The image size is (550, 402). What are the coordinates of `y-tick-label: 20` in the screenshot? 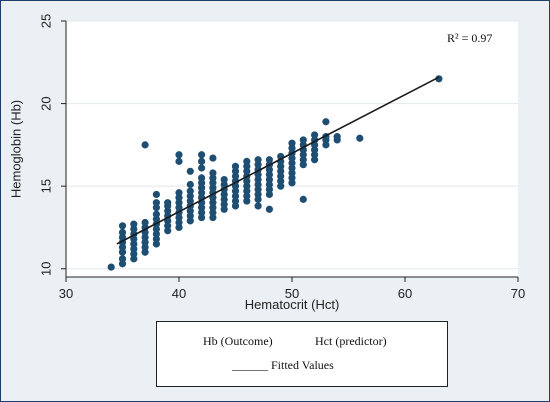 It's located at (45, 103).